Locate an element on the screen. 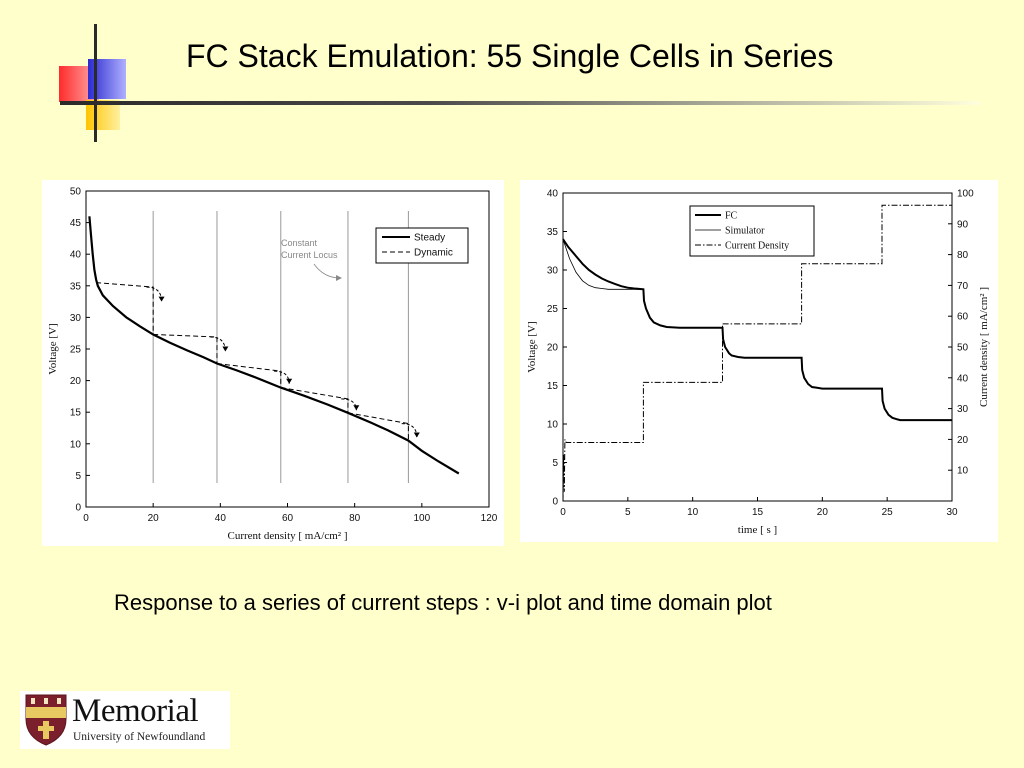 This screenshot has width=1024, height=768. legend-dynamic-label: Dynamic is located at coordinates (433, 253).